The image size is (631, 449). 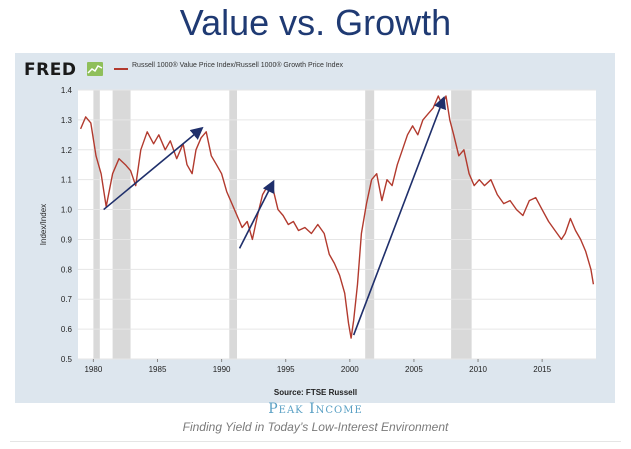 I want to click on x-tick-label: 1995, so click(x=286, y=369).